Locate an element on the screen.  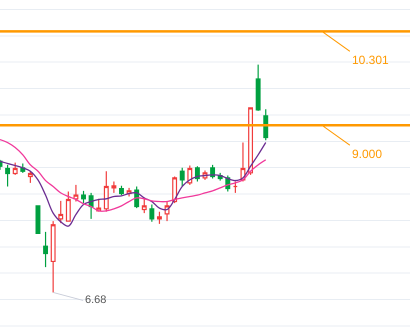
text: 10.301 is located at coordinates (371, 60).